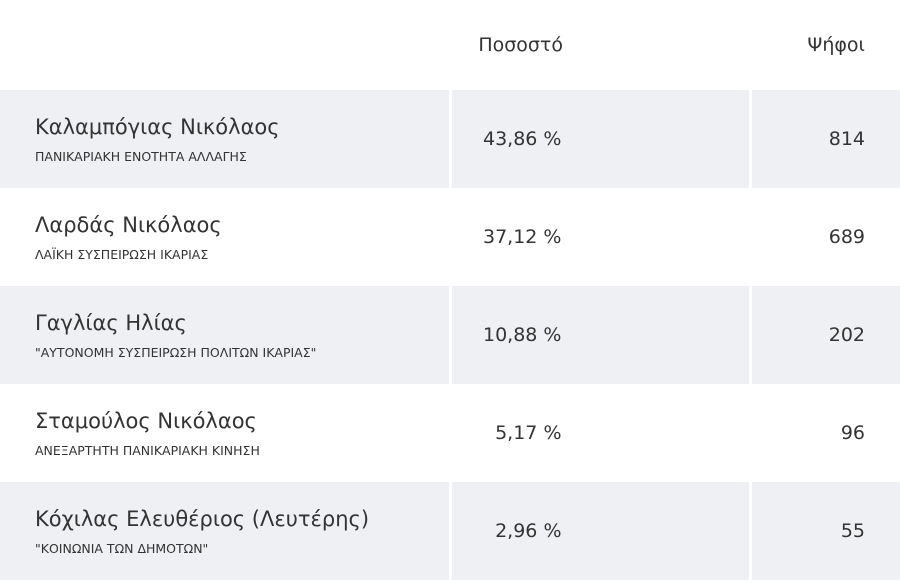 The image size is (900, 584). I want to click on party-name: ΑΝΕΞΑΡΤΗΤΗ ΠΑΝΙΚΑΡΙΑΚΗ ΚΙΝΗΣΗ, so click(147, 450).